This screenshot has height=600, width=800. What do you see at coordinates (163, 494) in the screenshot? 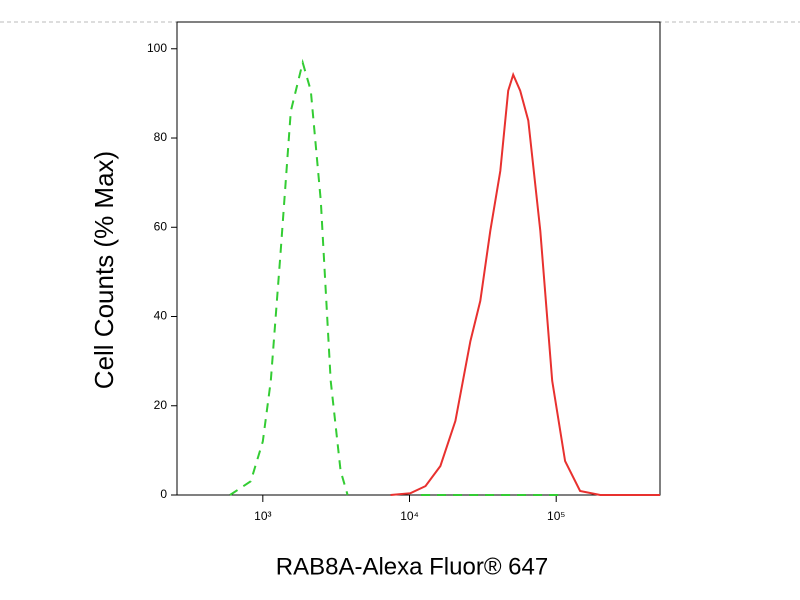
I see `y-tick-label: 0` at bounding box center [163, 494].